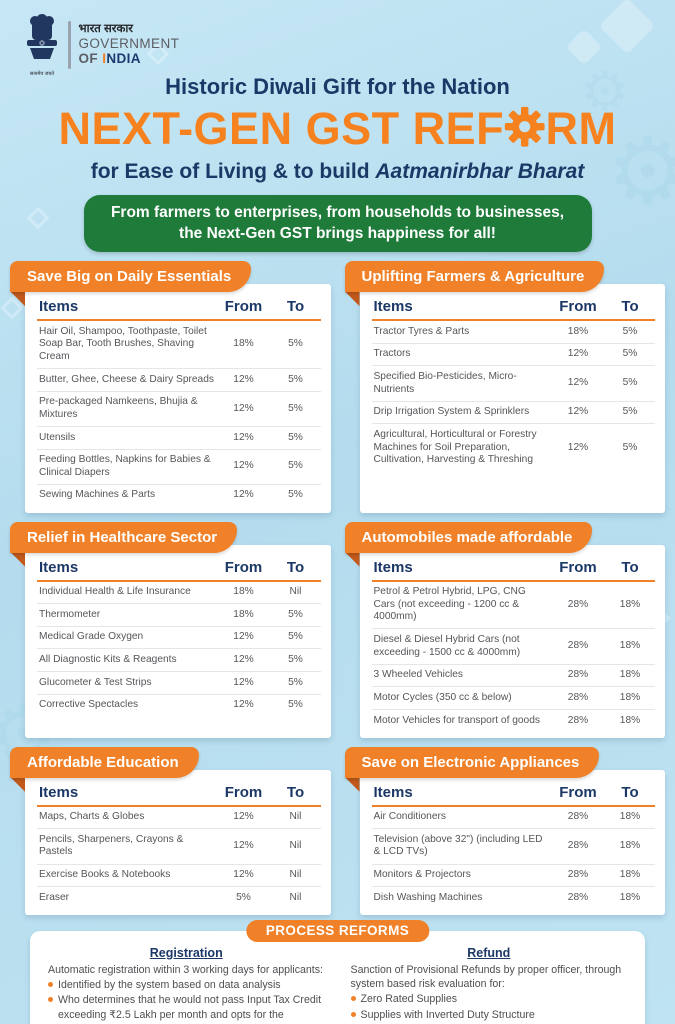 This screenshot has height=1024, width=675. What do you see at coordinates (104, 762) in the screenshot?
I see `rate-card-title-ribbon: Affordable Education` at bounding box center [104, 762].